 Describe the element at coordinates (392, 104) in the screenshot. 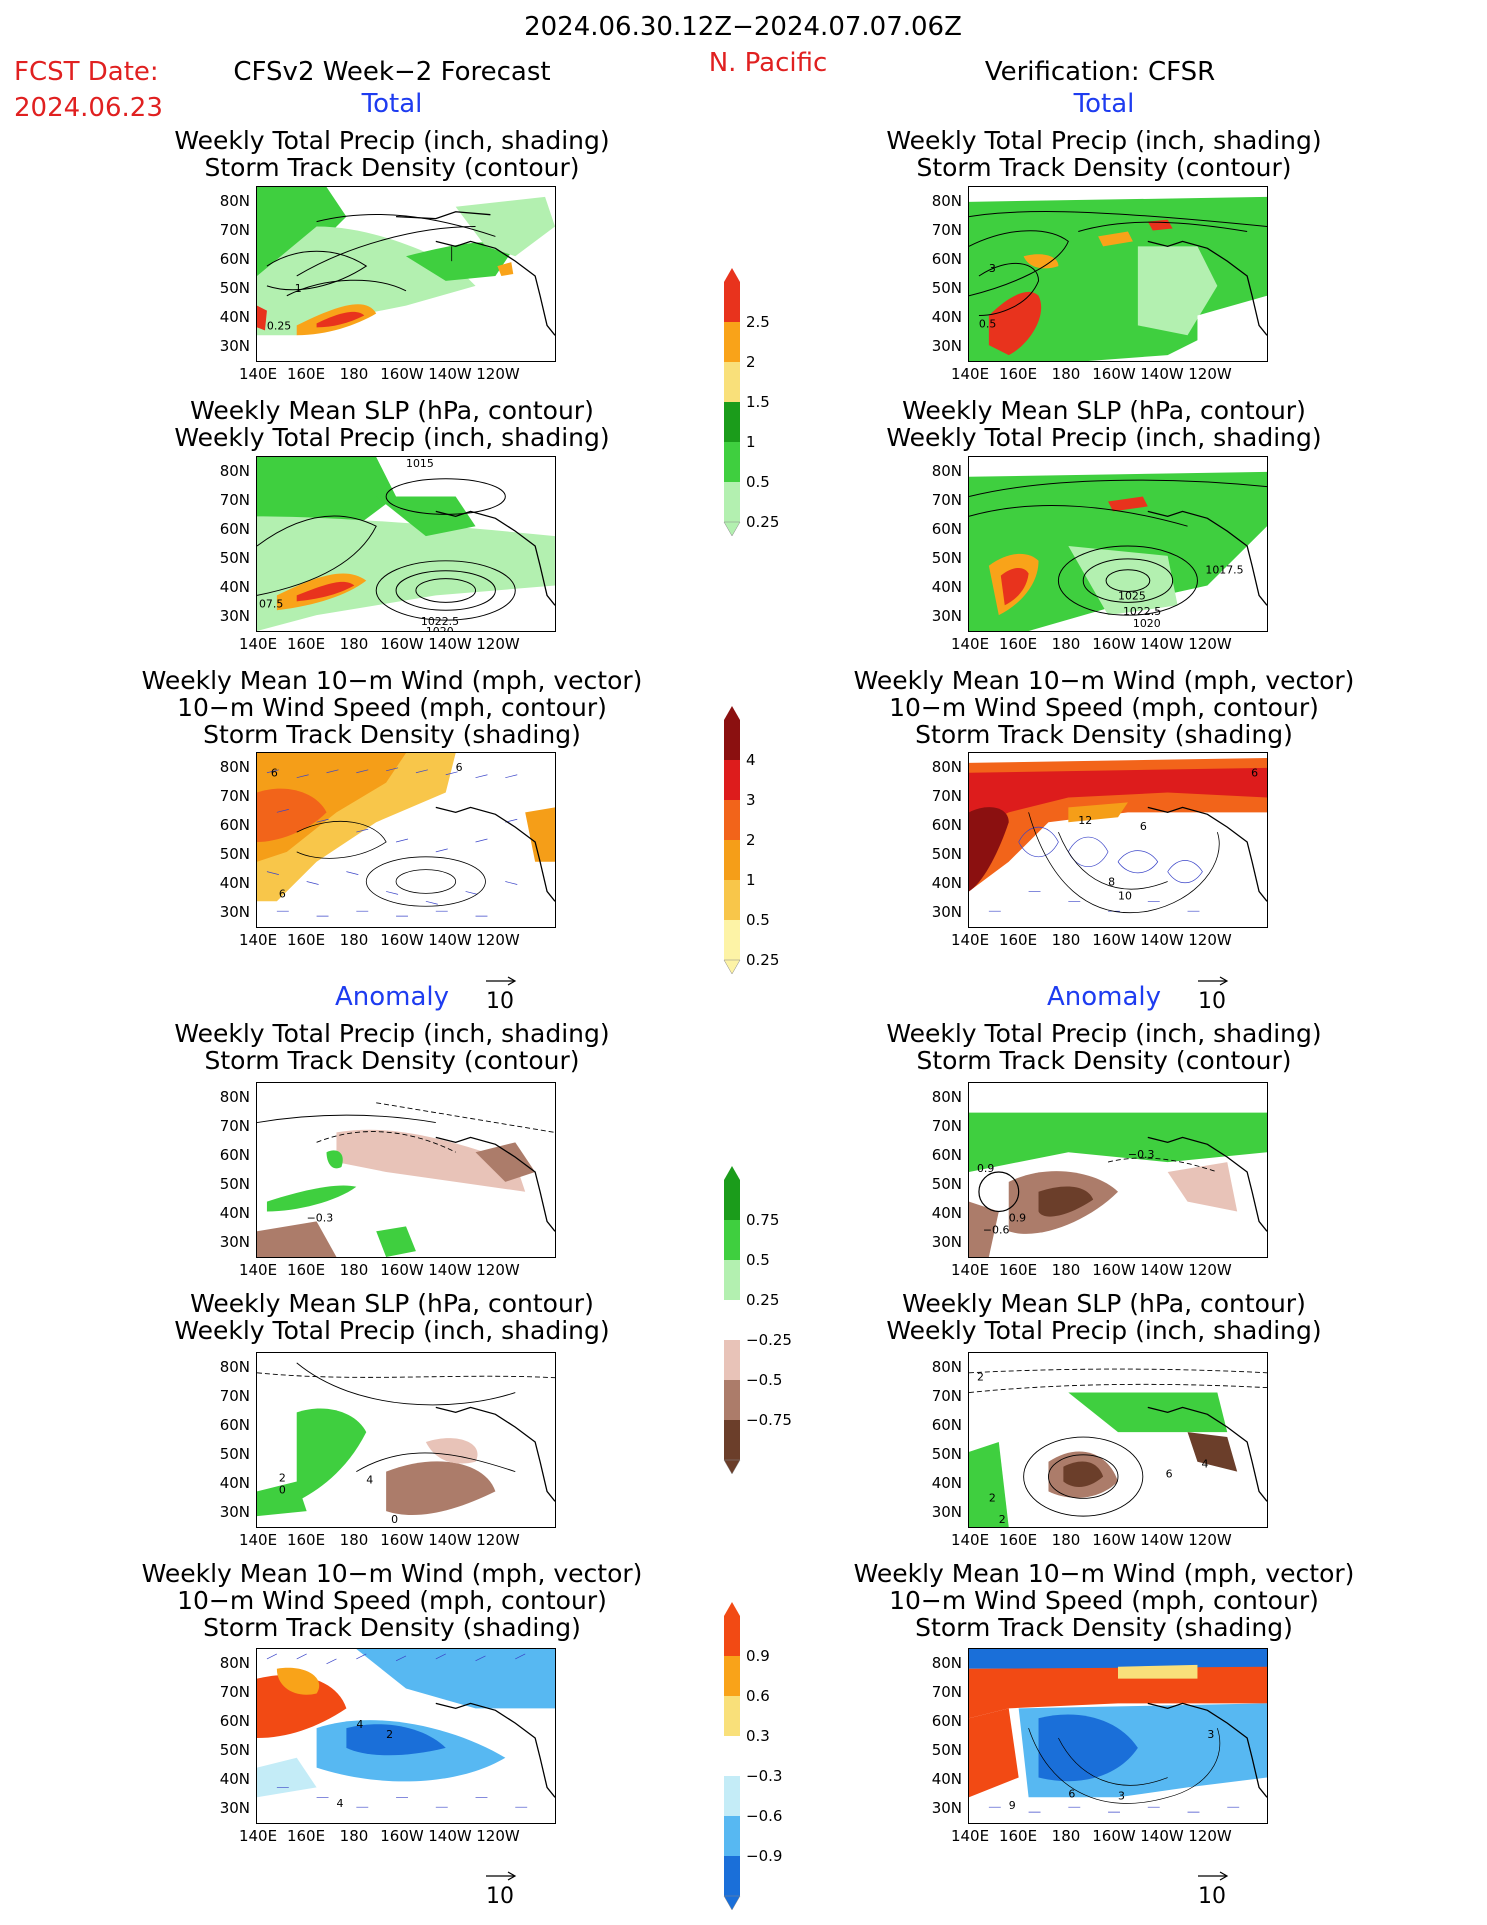

I see `section-total-left: Total` at that location.